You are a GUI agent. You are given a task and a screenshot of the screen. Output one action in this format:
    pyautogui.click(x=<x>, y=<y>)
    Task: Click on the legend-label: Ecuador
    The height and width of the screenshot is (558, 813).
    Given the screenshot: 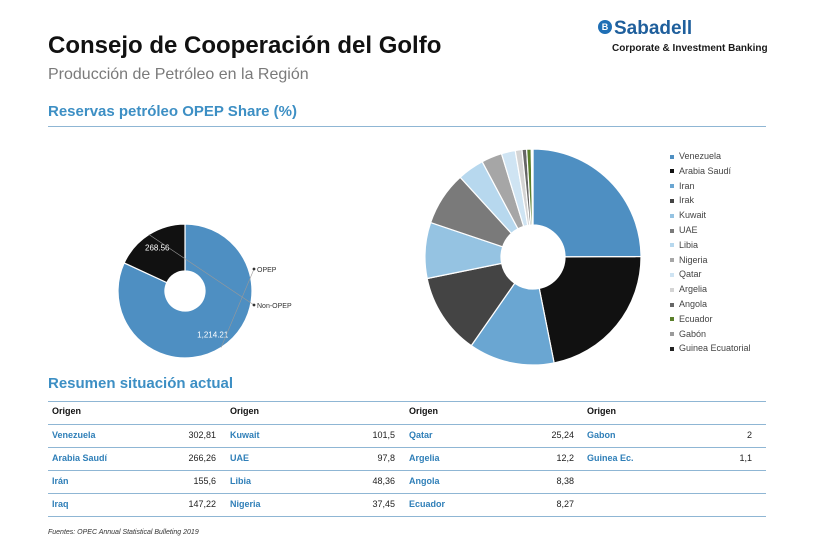 What is the action you would take?
    pyautogui.click(x=696, y=318)
    